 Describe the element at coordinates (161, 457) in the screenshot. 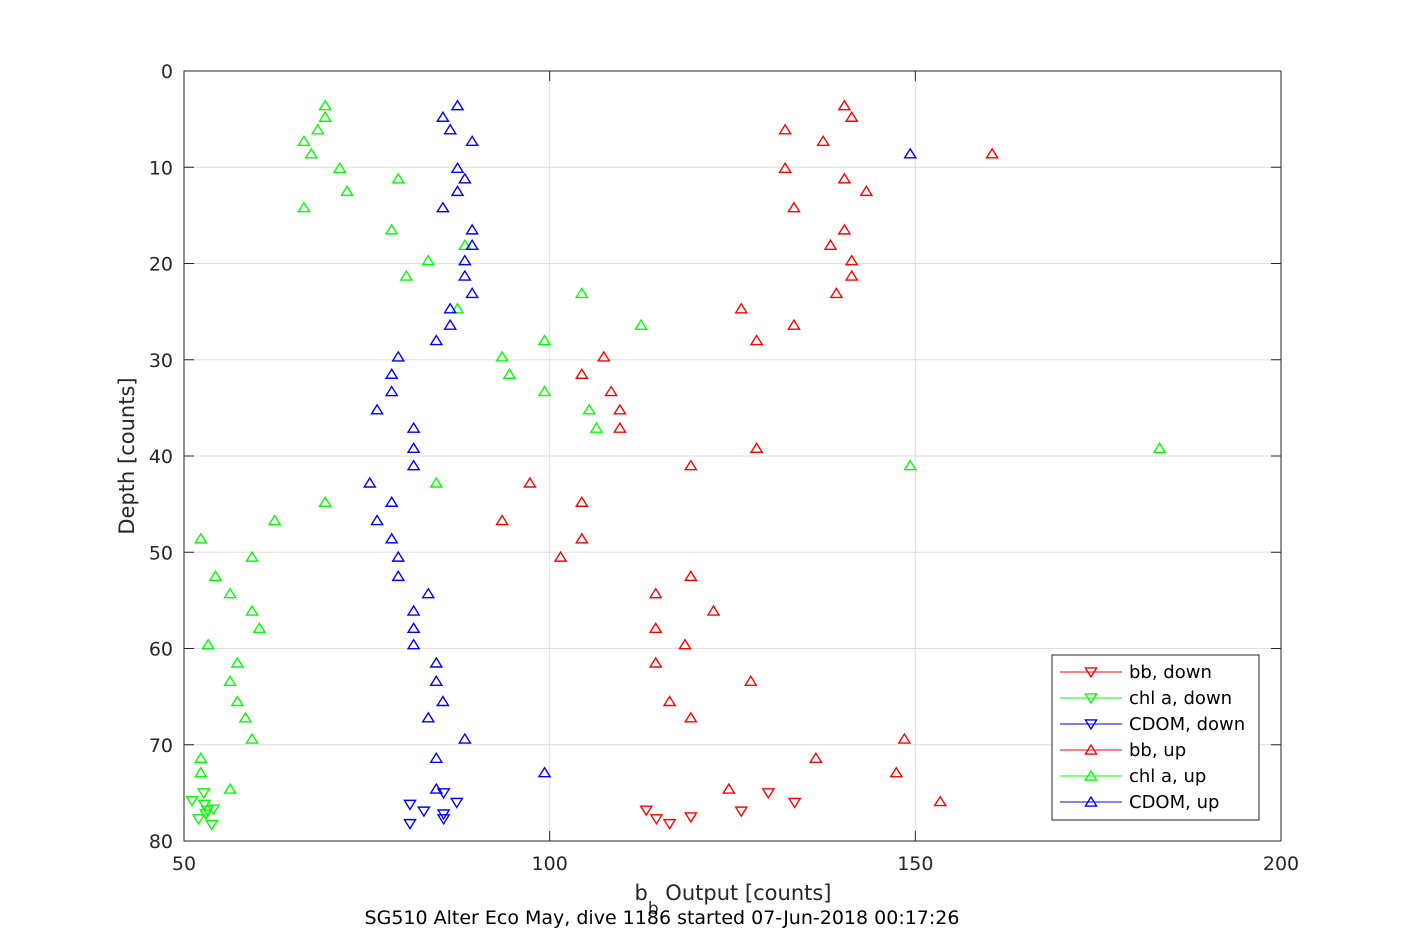

I see `y-tick-labels: 0 10 20 30 40 50 60 70 80` at that location.